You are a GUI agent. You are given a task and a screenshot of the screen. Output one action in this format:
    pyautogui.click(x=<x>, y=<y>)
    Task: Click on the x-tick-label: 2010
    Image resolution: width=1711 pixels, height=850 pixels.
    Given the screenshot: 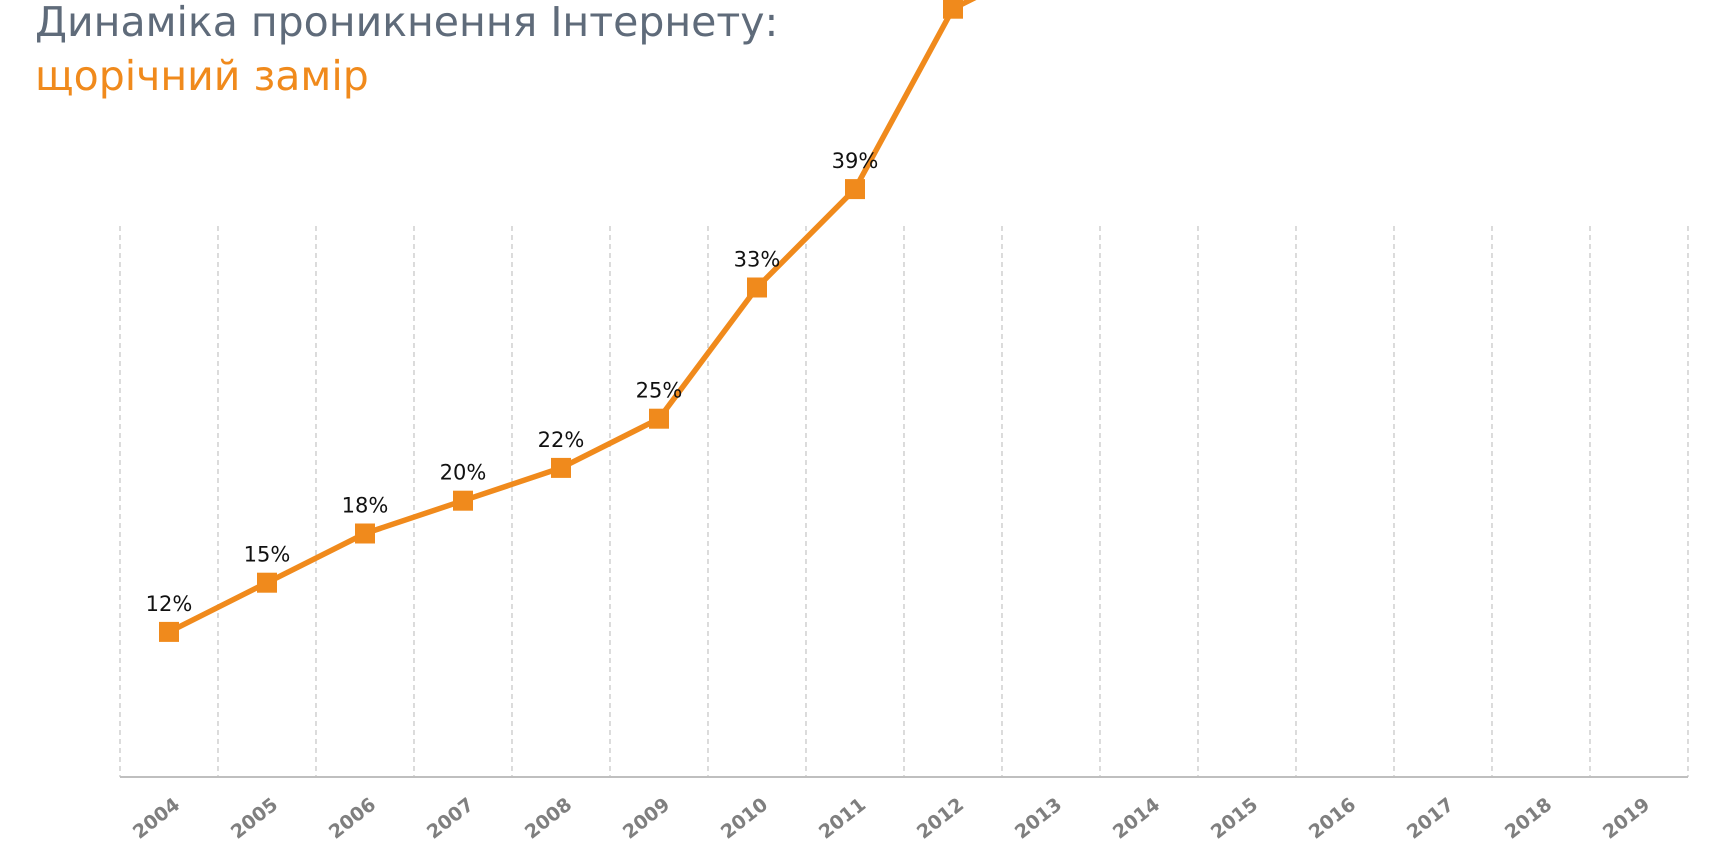 What is the action you would take?
    pyautogui.click(x=744, y=819)
    